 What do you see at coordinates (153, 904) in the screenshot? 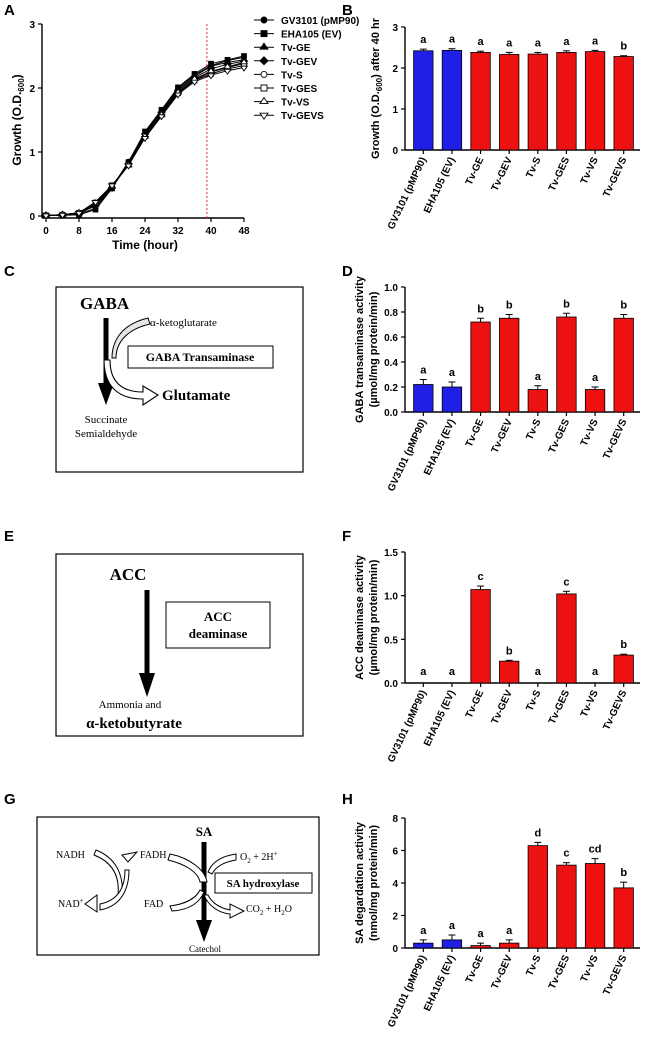
I see `fad-label: FAD` at bounding box center [153, 904].